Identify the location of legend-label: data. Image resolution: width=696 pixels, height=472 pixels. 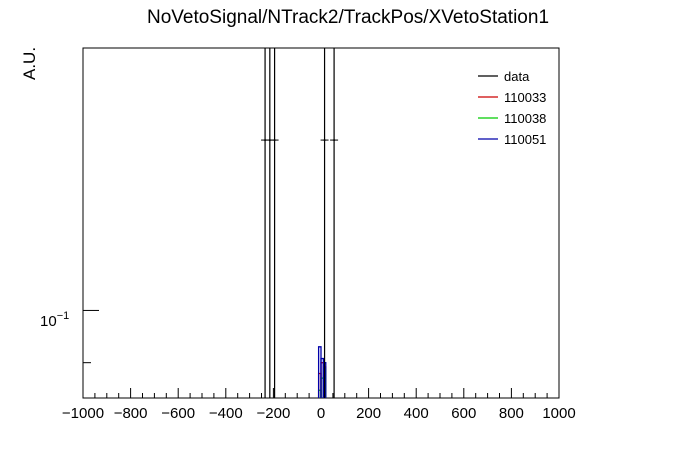
(517, 76).